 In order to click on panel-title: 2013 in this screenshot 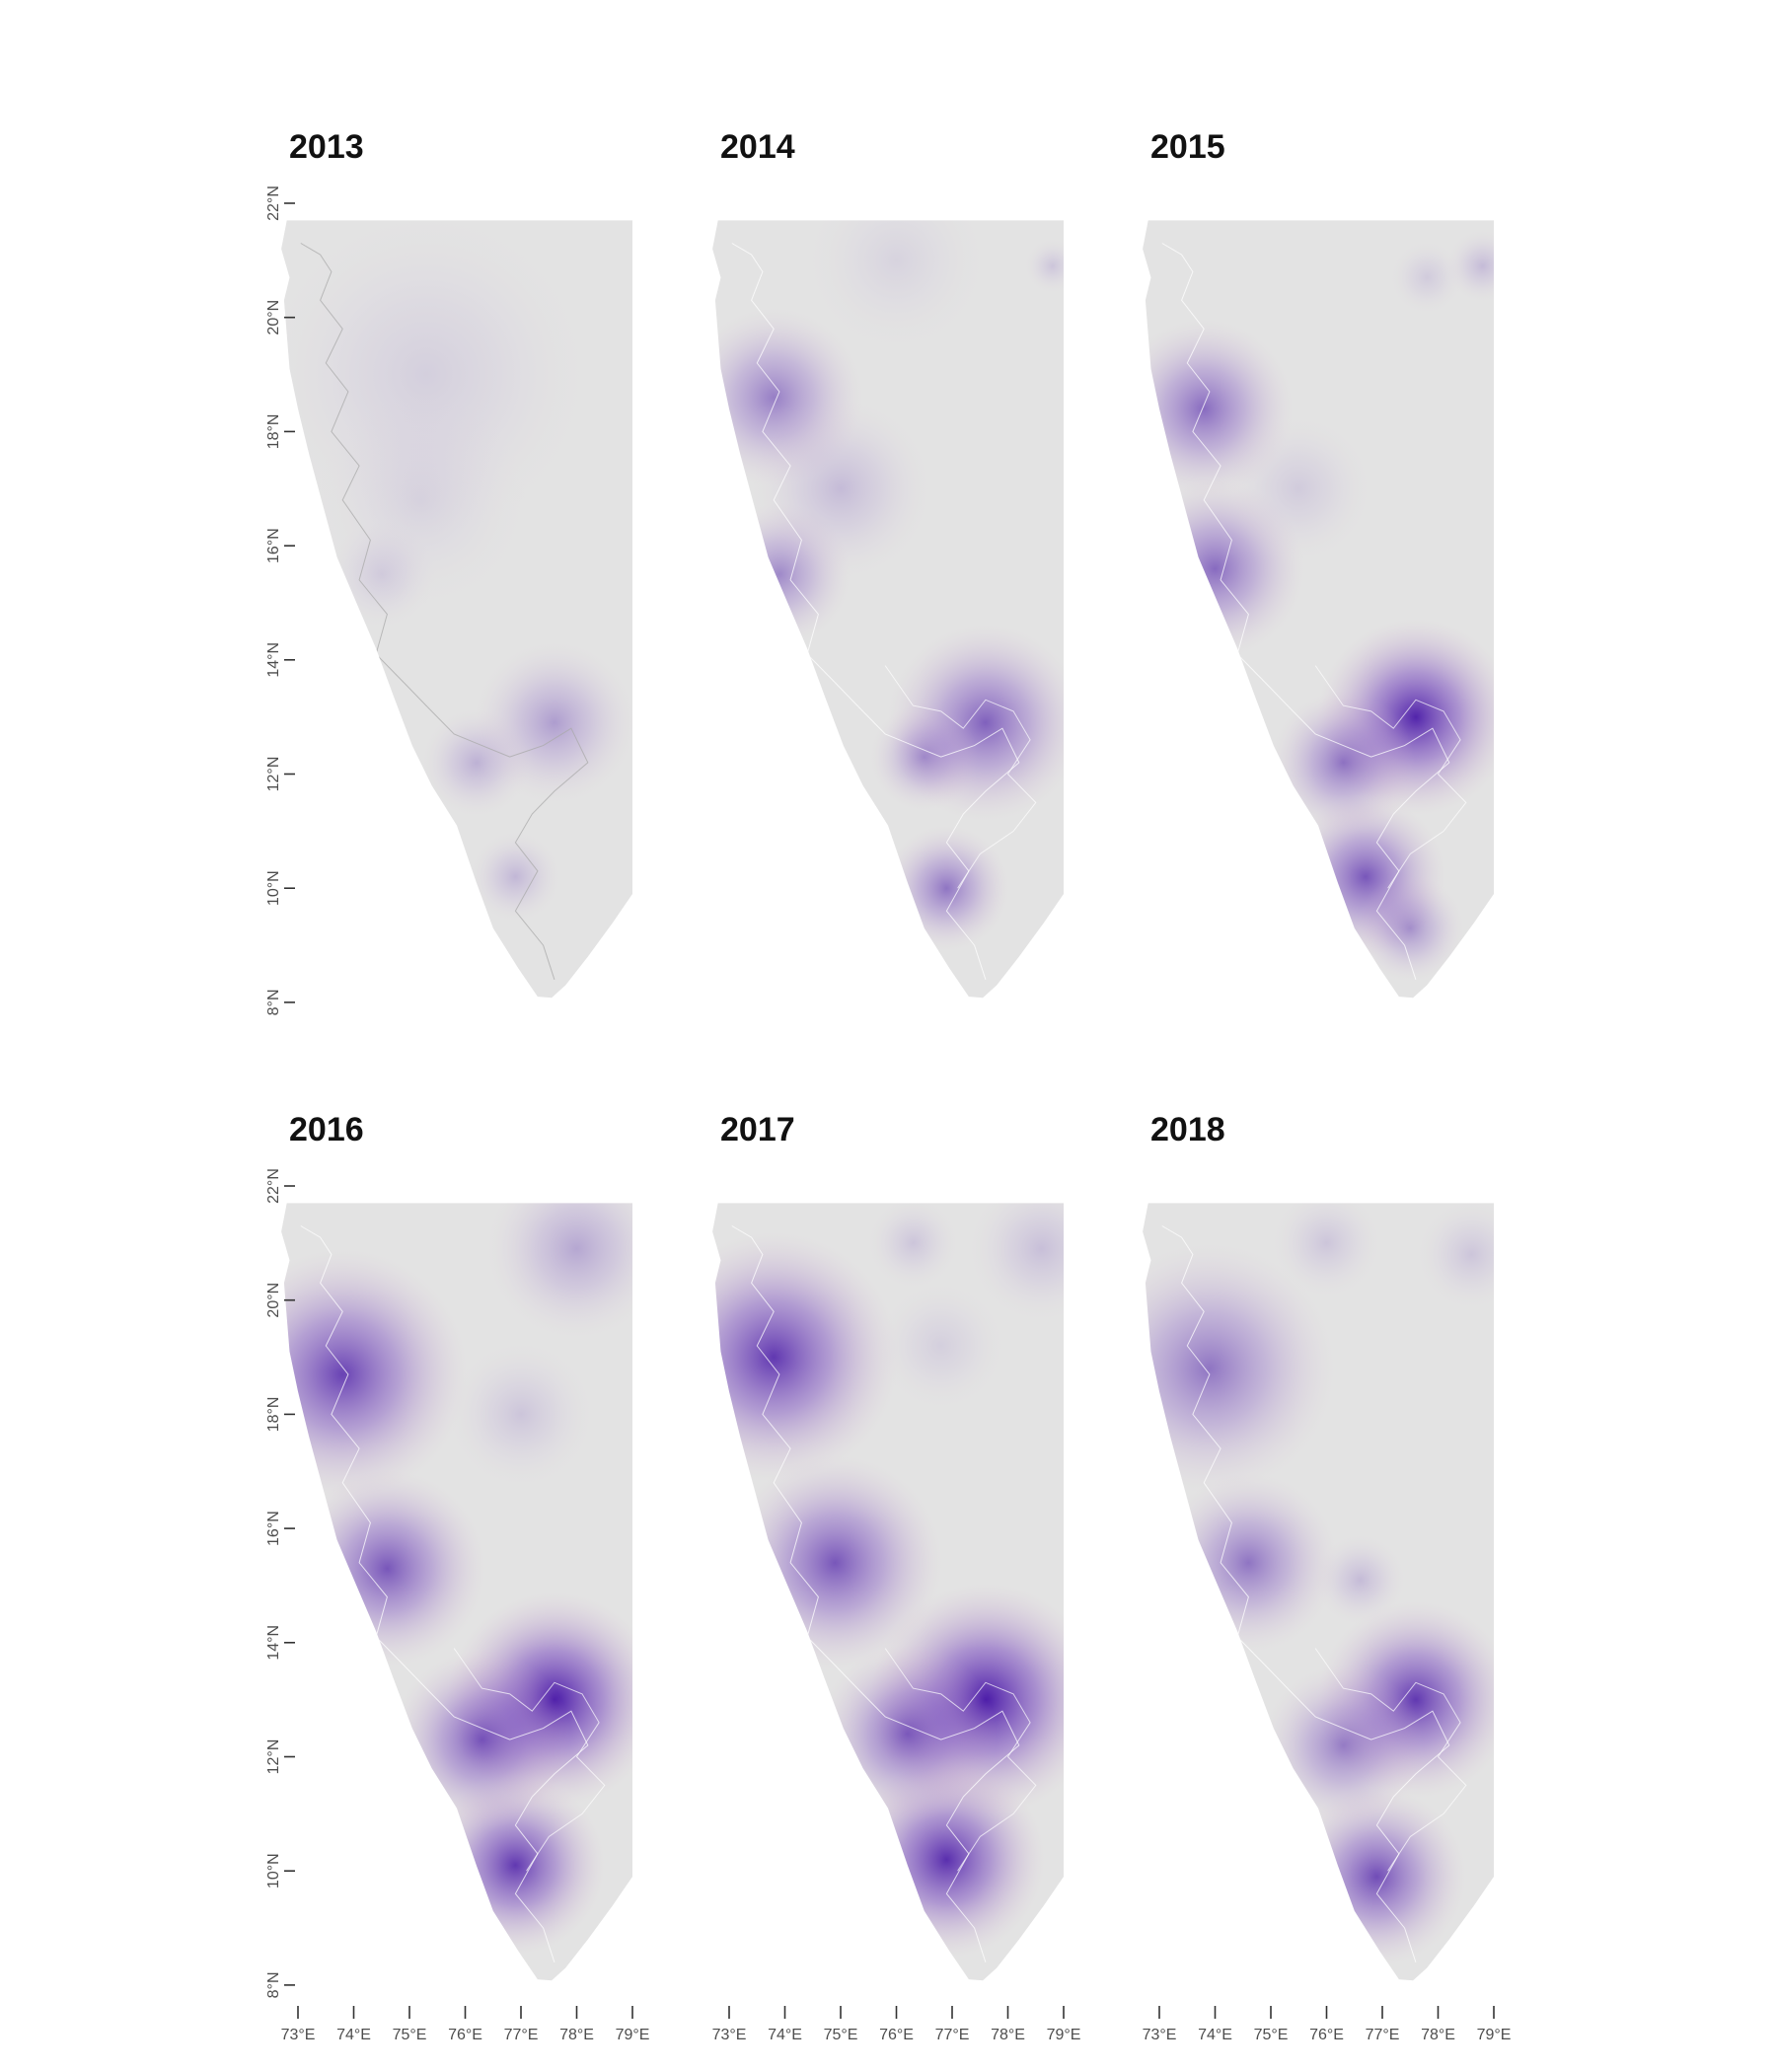, I will do `click(327, 147)`.